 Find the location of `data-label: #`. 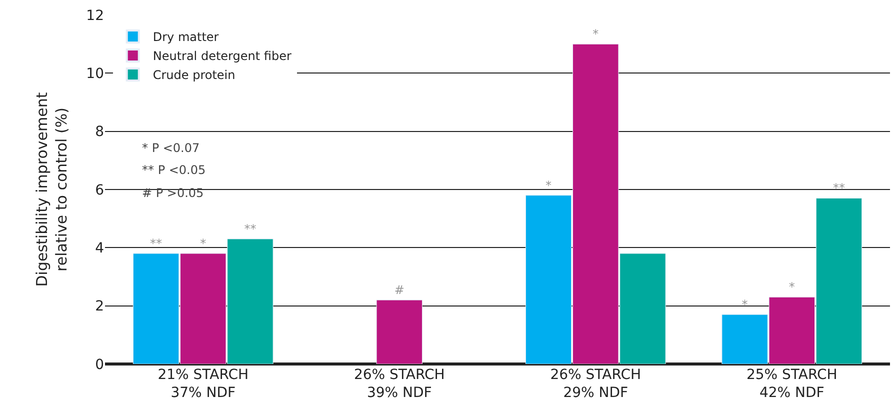

data-label: # is located at coordinates (399, 290).